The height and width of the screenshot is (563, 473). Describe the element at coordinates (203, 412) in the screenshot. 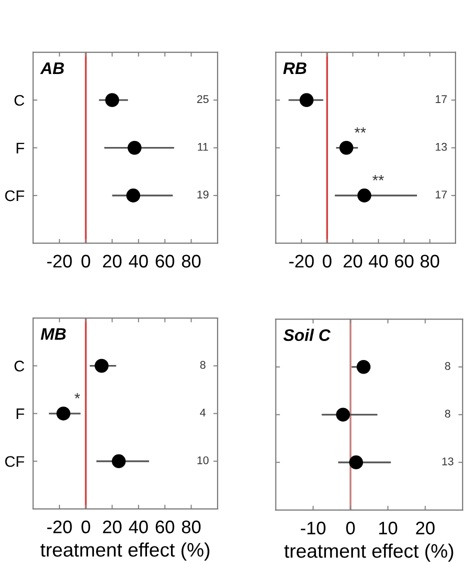

I see `annotation: 4` at that location.